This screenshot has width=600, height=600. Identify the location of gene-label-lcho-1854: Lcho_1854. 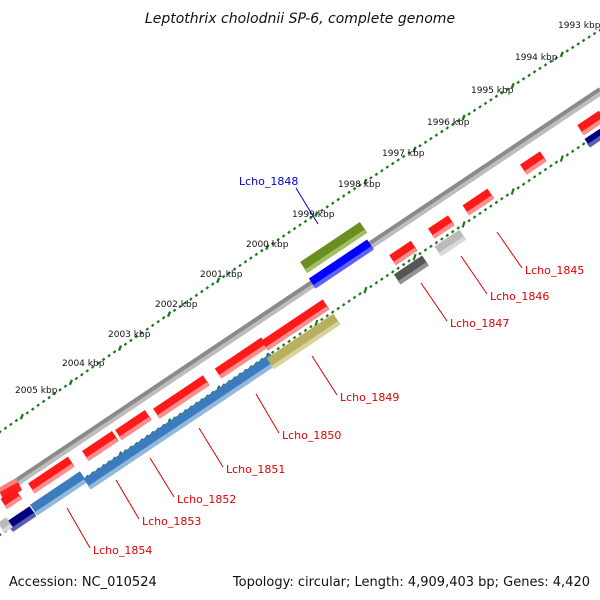
(122, 550).